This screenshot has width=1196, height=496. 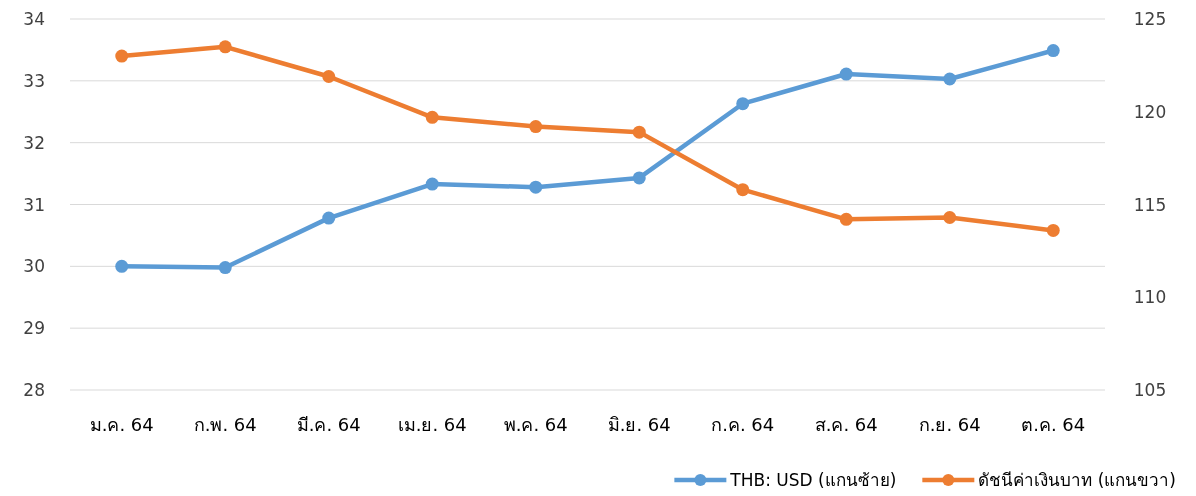 I want to click on y2-tick-label: 125, so click(x=1150, y=19).